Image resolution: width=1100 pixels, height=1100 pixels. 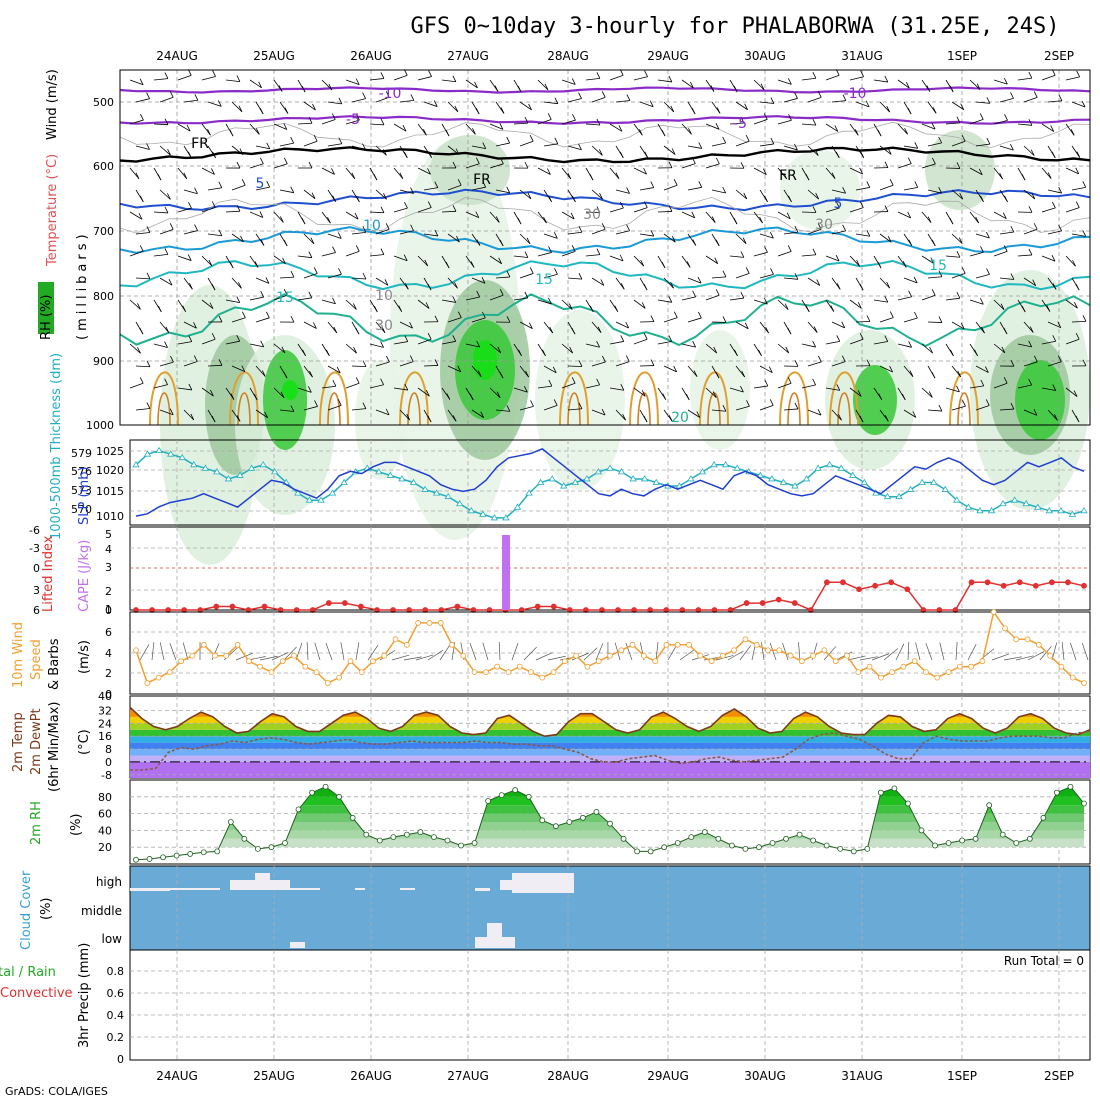 I want to click on rh2m-label: 2m RH, so click(x=36, y=823).